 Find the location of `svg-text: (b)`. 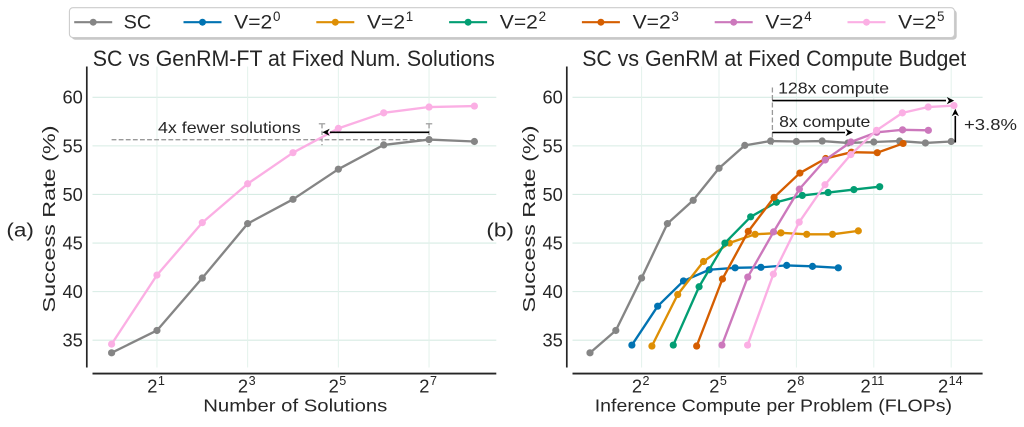

svg-text: (b) is located at coordinates (500, 230).